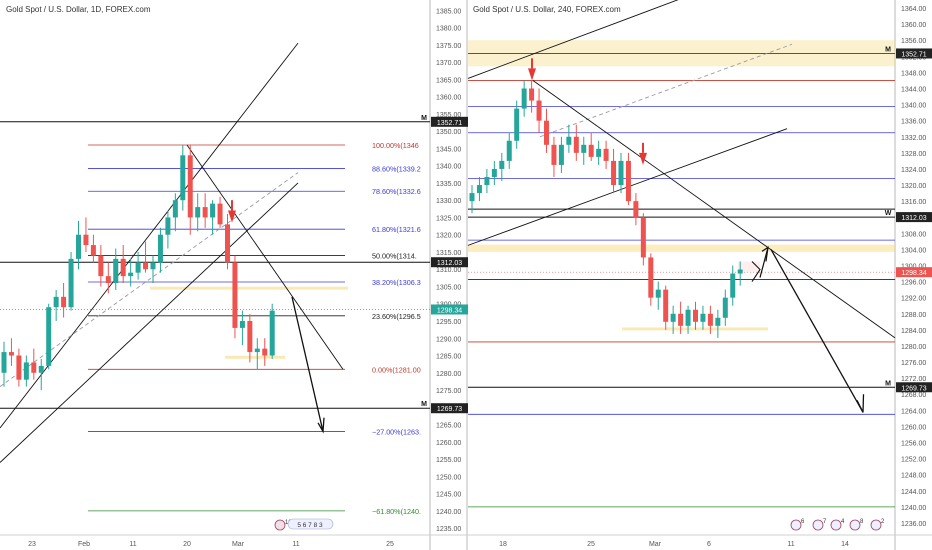 This screenshot has width=932, height=550. What do you see at coordinates (913, 154) in the screenshot?
I see `right-y-tick: 1328.00` at bounding box center [913, 154].